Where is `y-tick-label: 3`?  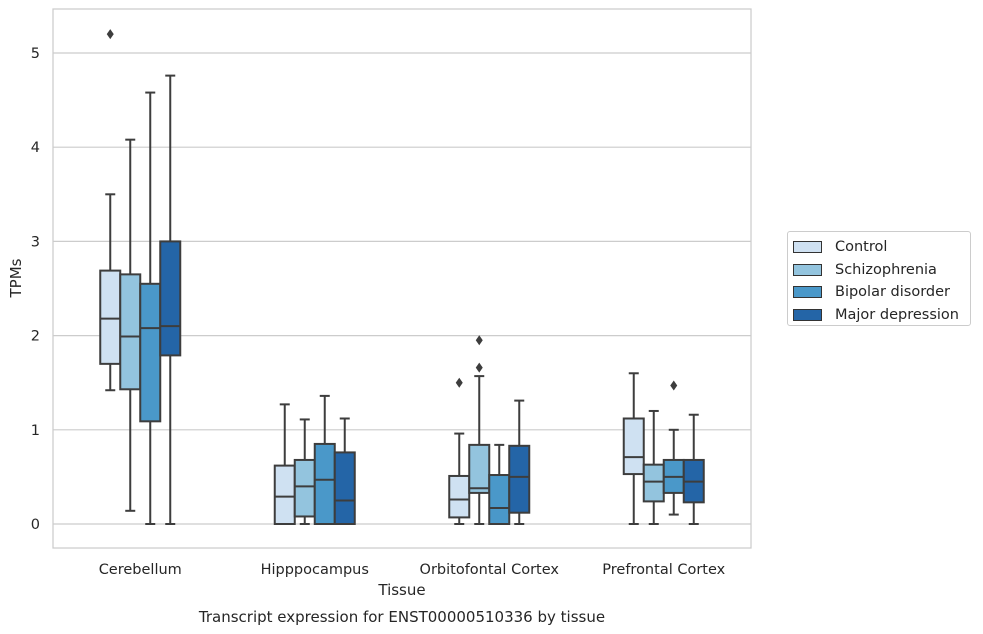
y-tick-label: 3 is located at coordinates (35, 242).